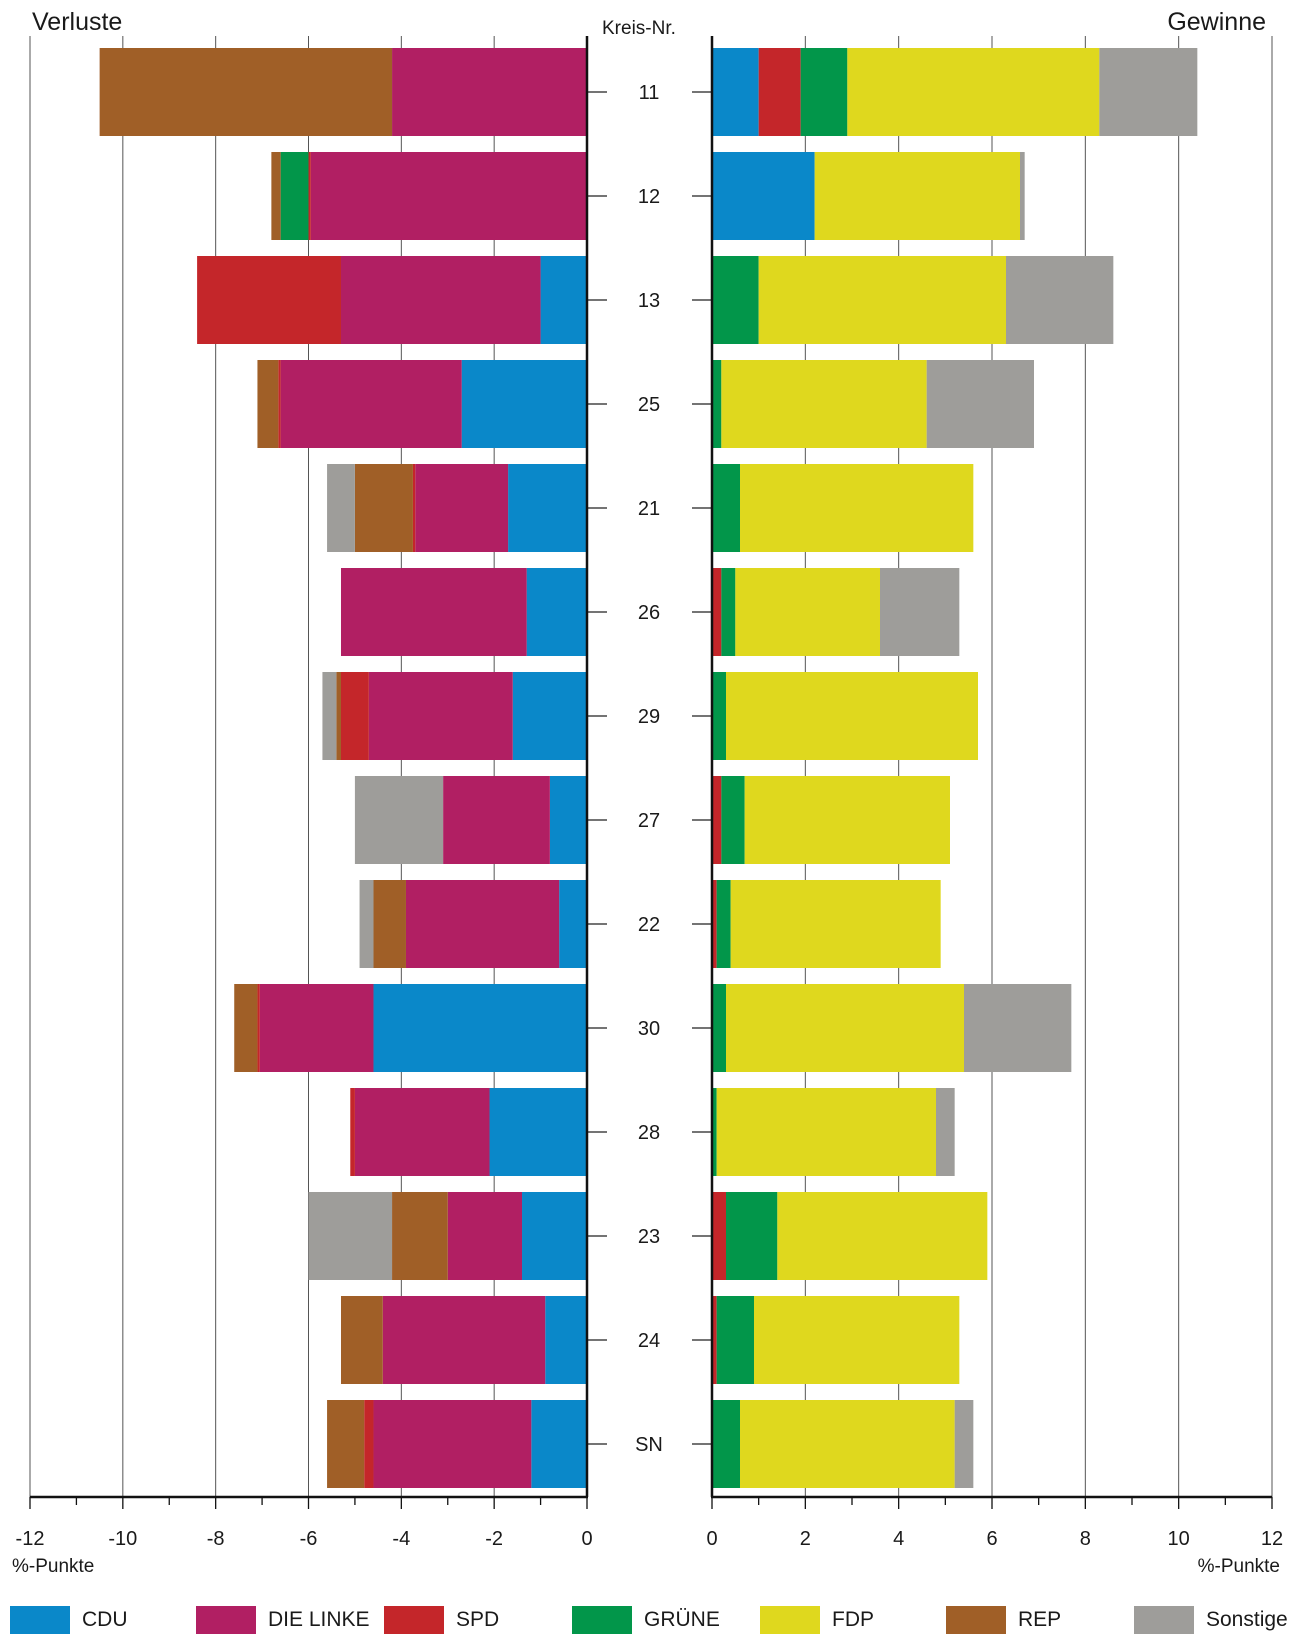 This screenshot has height=1634, width=1300. I want to click on x-tick-label-right: 12, so click(1272, 1539).